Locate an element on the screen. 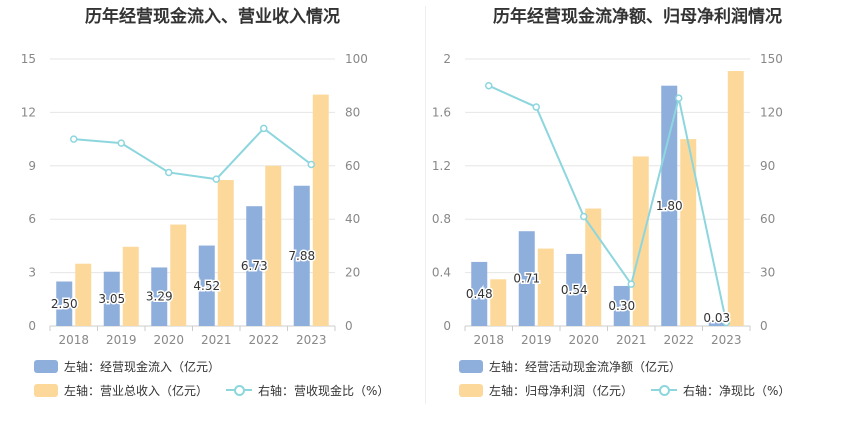  bar-data-label: 6.73 is located at coordinates (254, 266).